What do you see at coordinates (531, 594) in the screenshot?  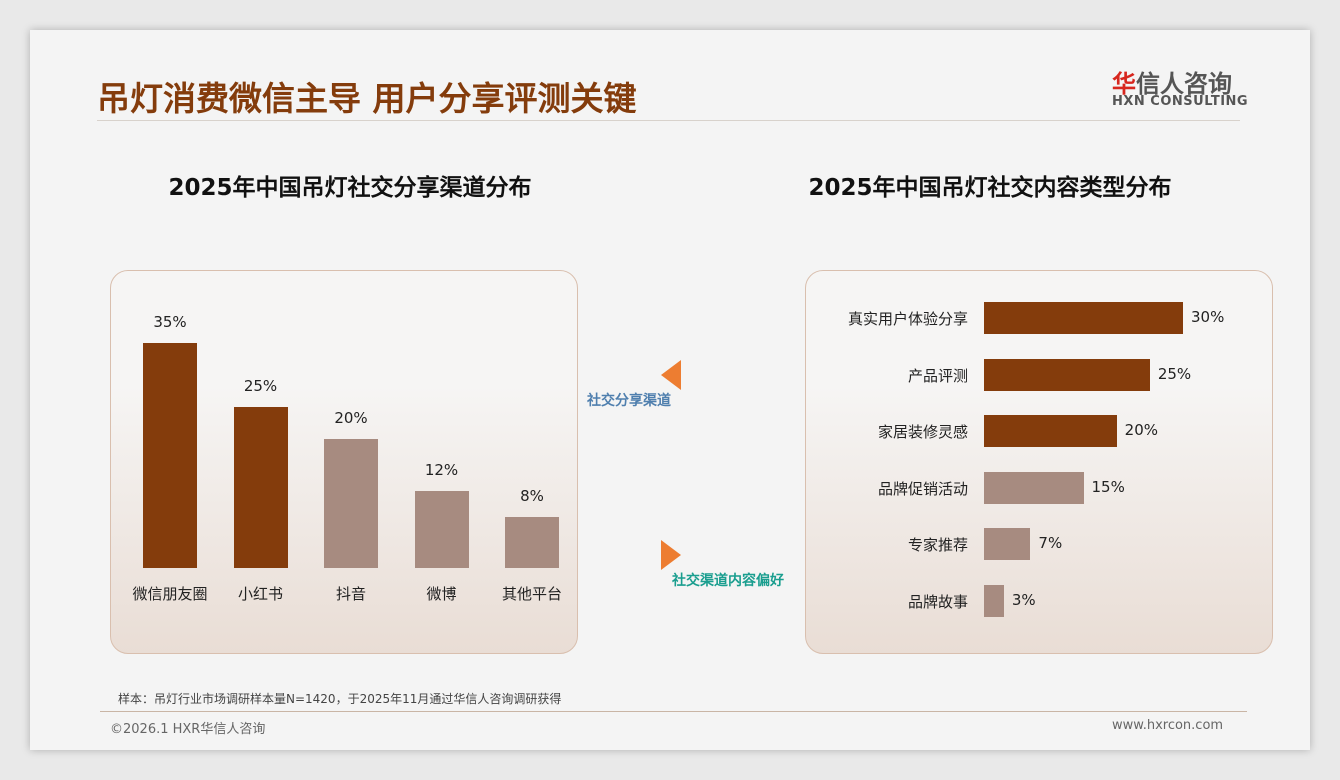 I see `category-label: 其他平台` at bounding box center [531, 594].